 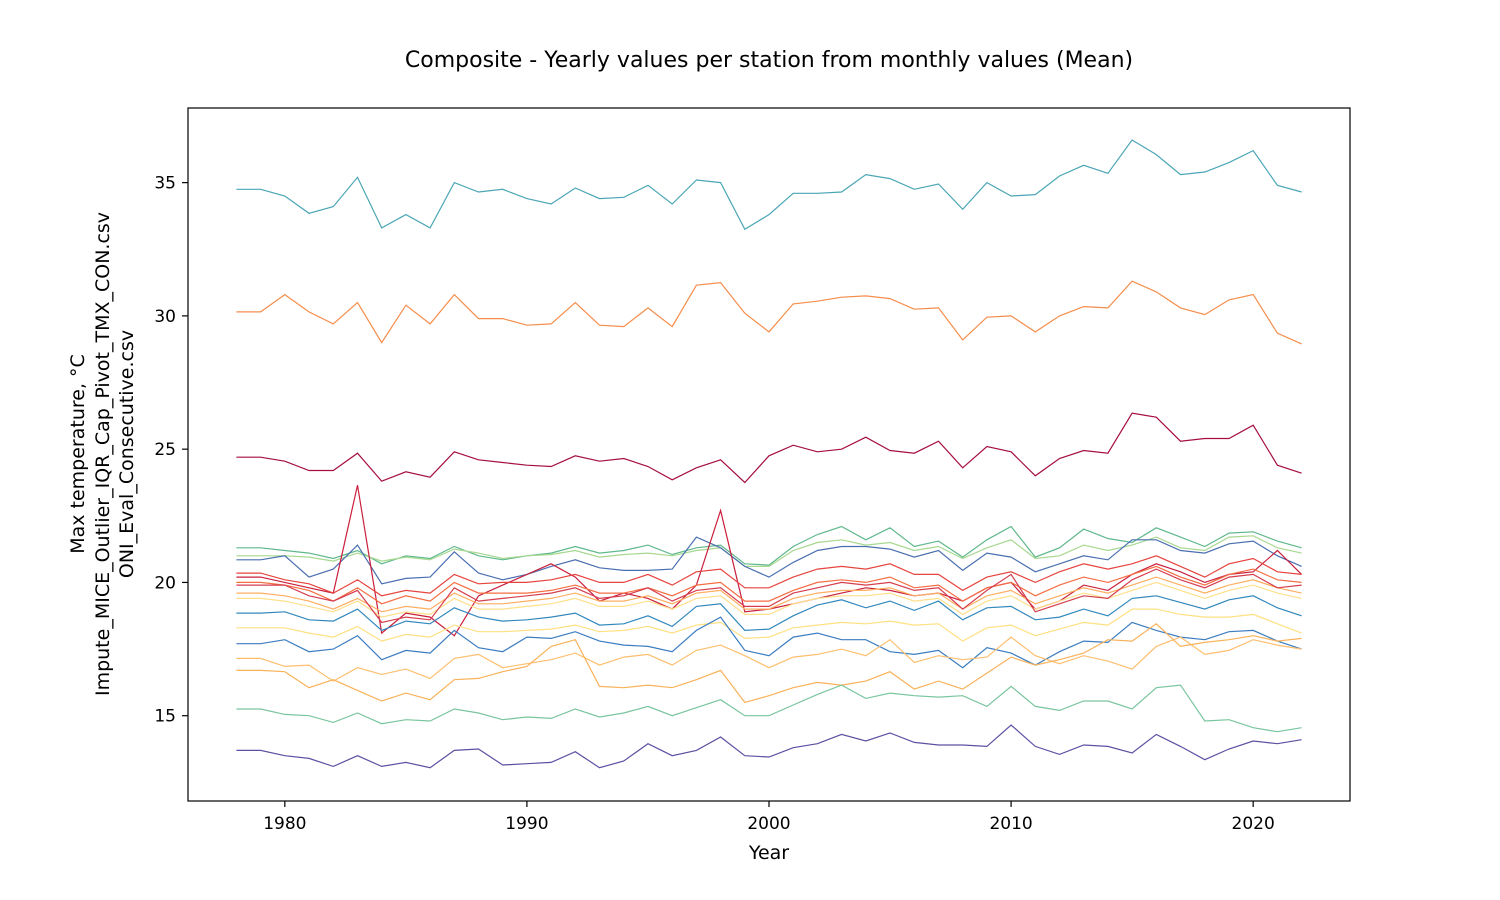 I want to click on y-axis-label-line-1: Max temperature, °C, so click(x=78, y=454).